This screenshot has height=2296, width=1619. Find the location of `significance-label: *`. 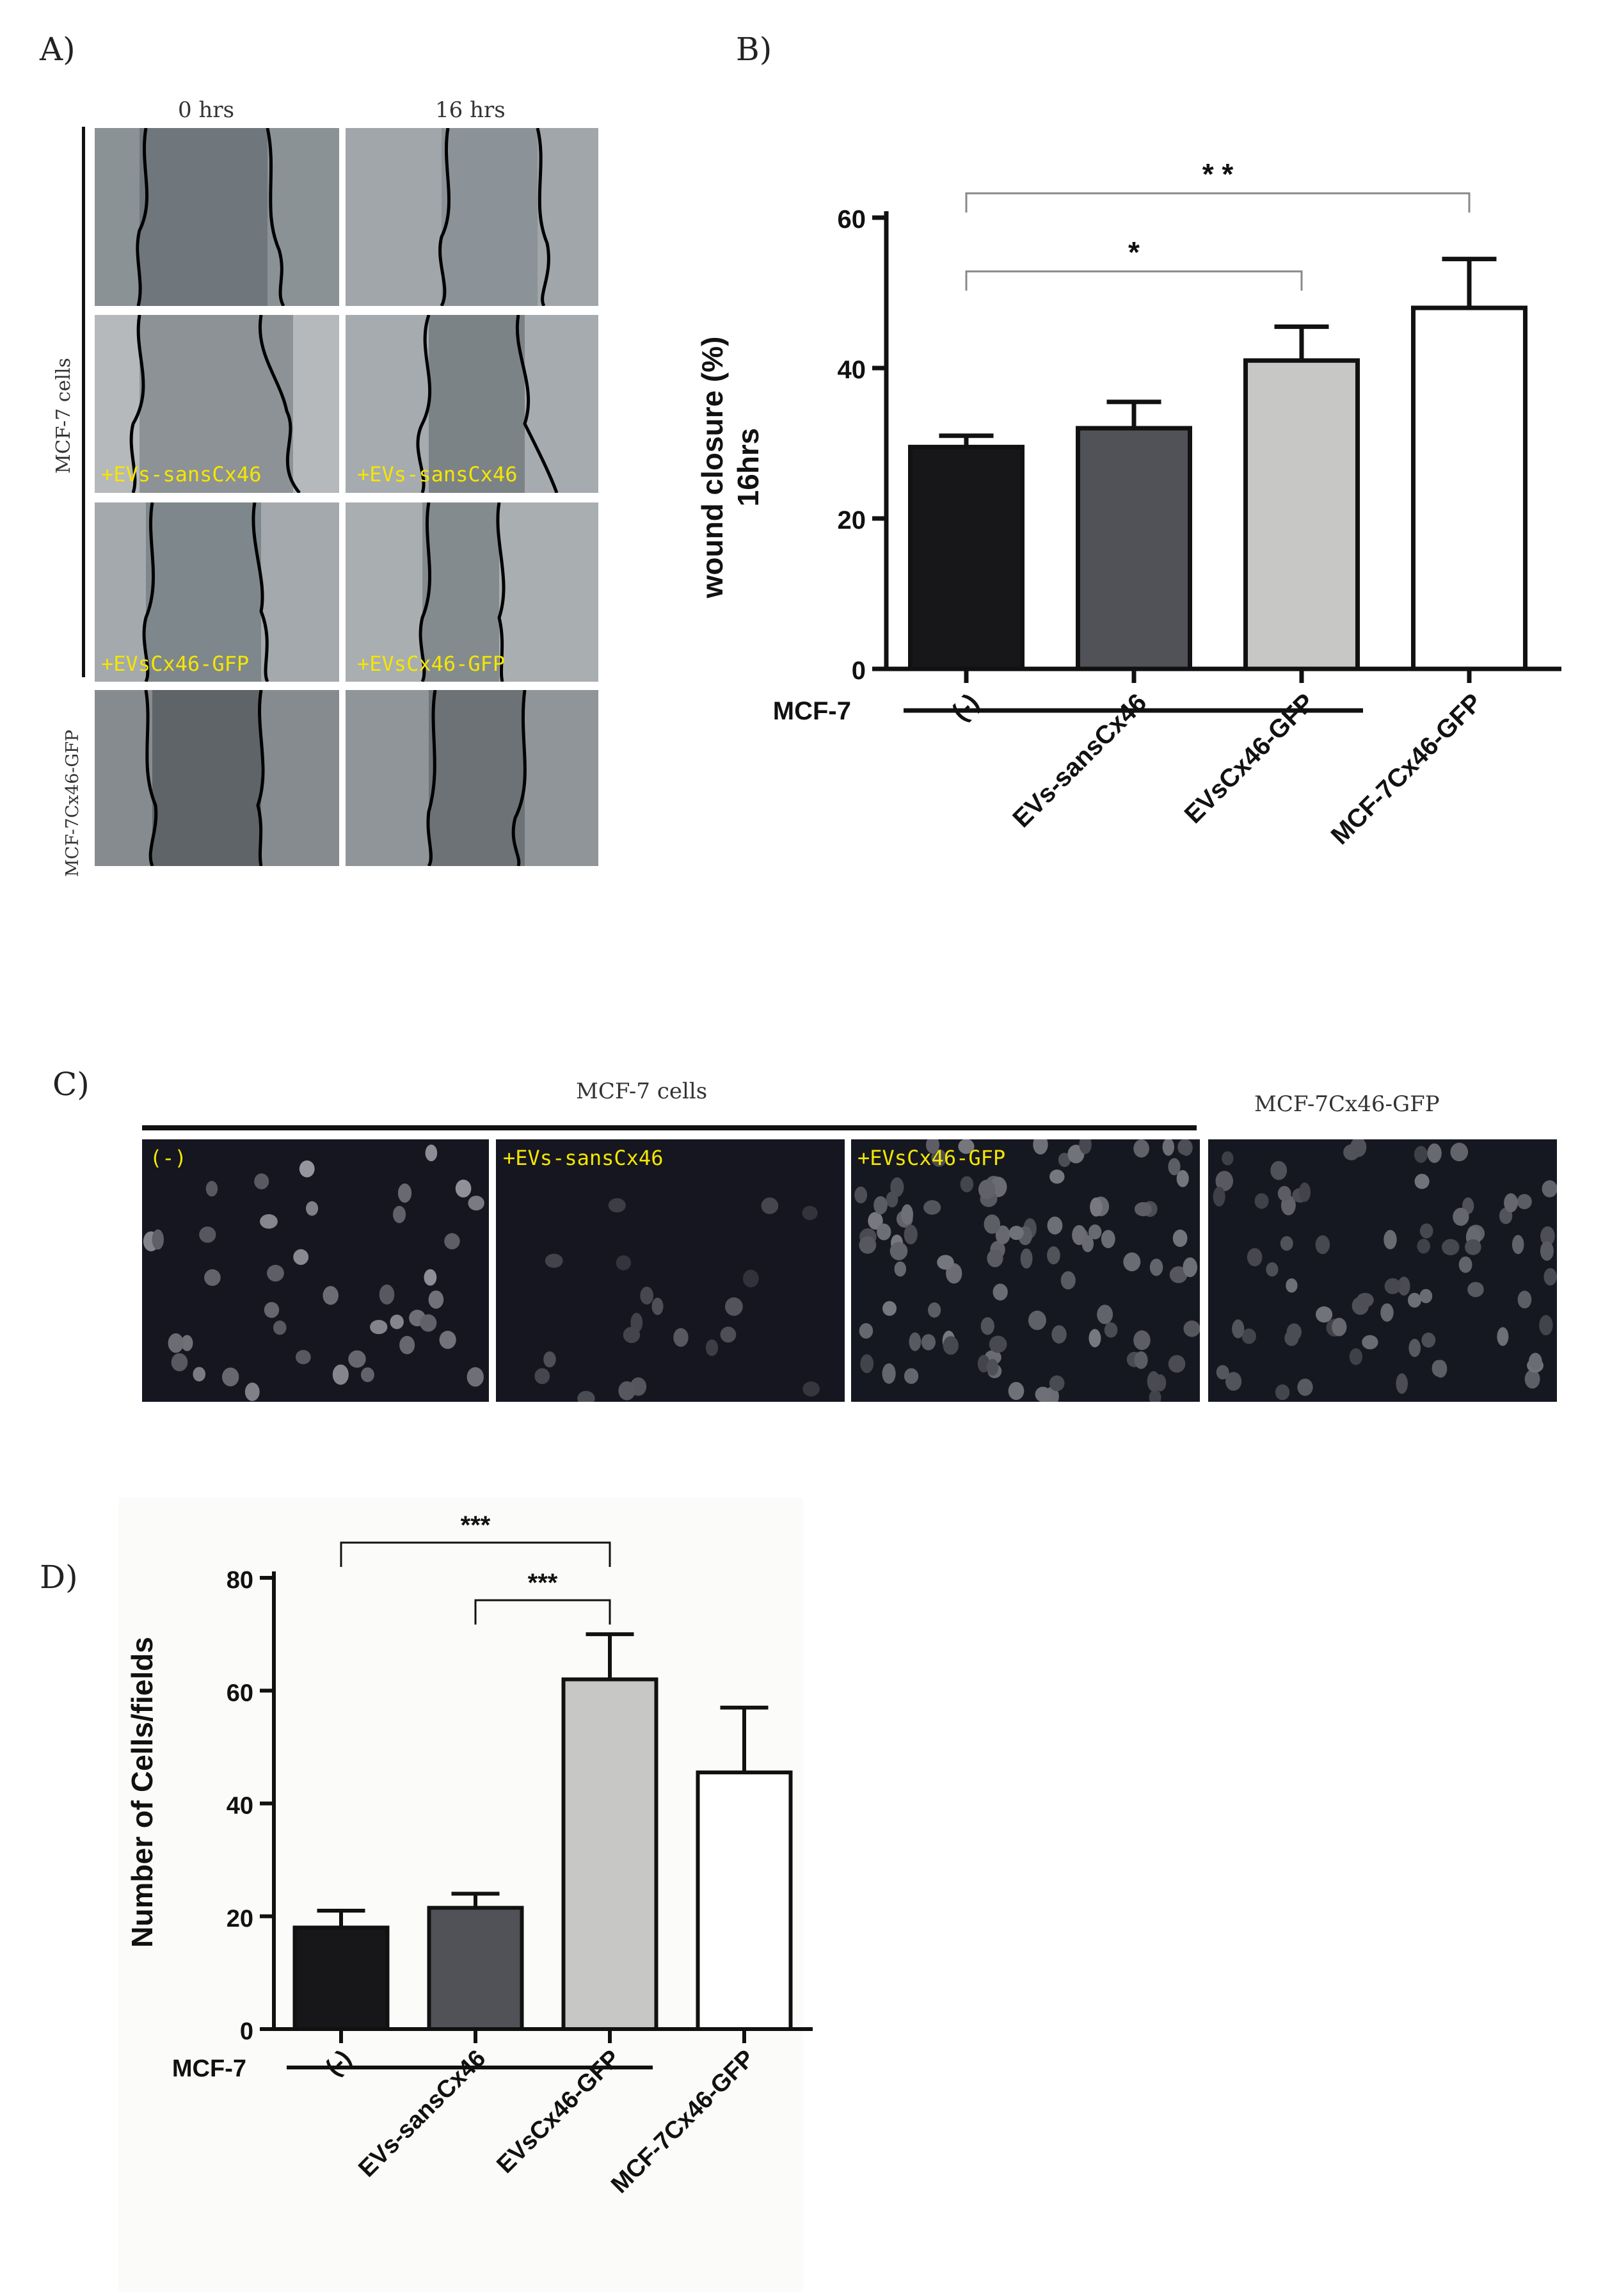

significance-label: * is located at coordinates (1134, 253).